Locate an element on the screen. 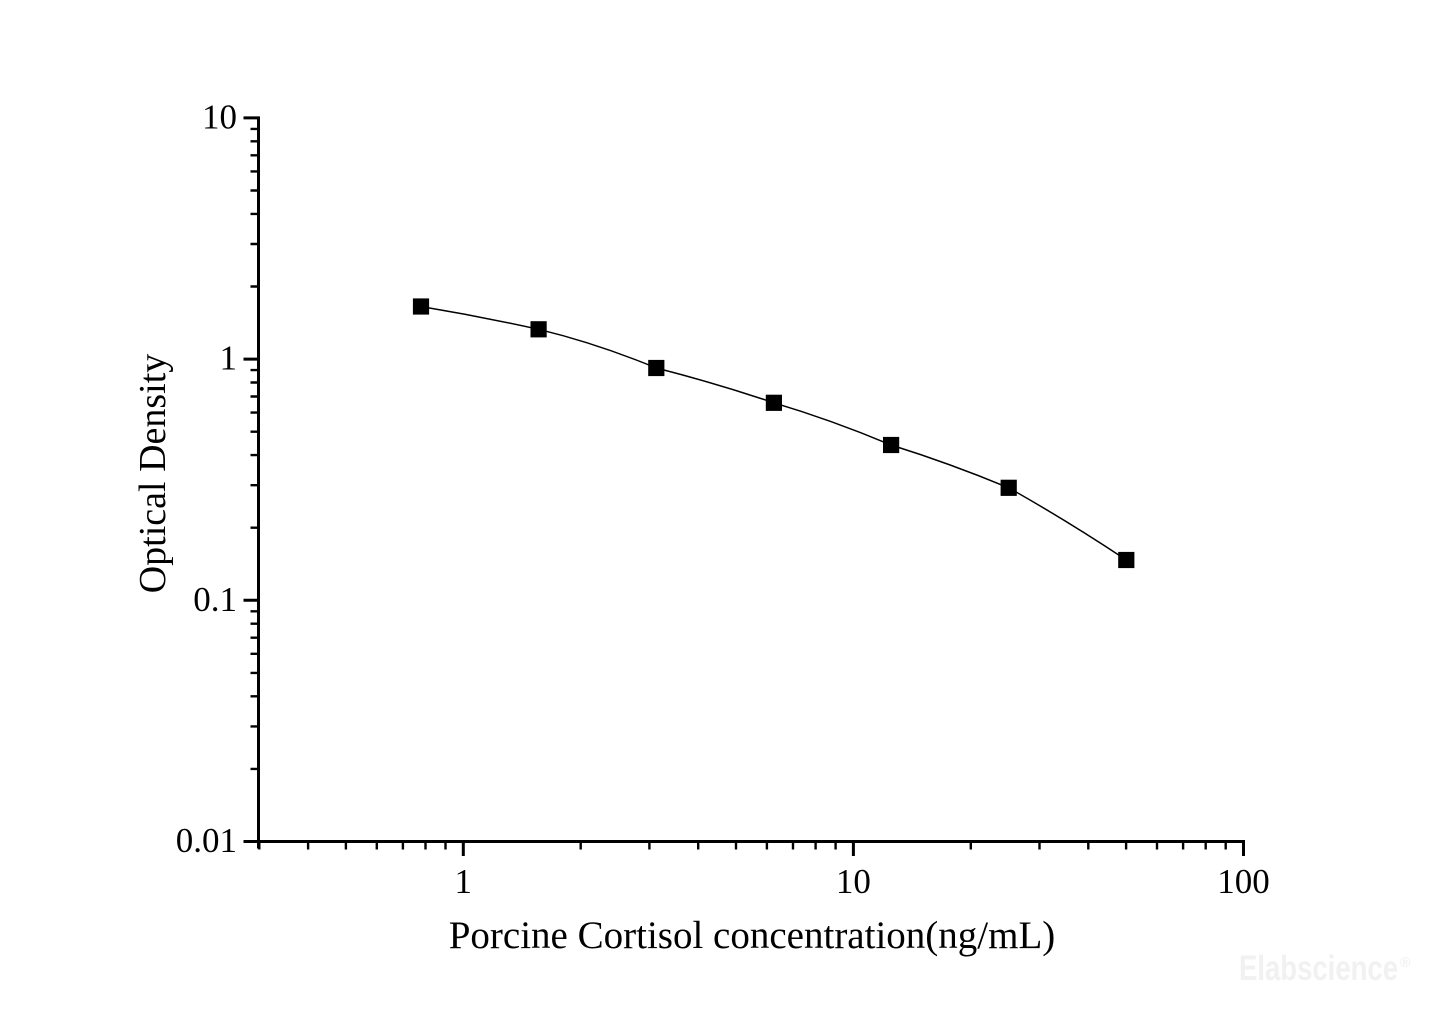  svg-text: 0.01 is located at coordinates (206, 840).